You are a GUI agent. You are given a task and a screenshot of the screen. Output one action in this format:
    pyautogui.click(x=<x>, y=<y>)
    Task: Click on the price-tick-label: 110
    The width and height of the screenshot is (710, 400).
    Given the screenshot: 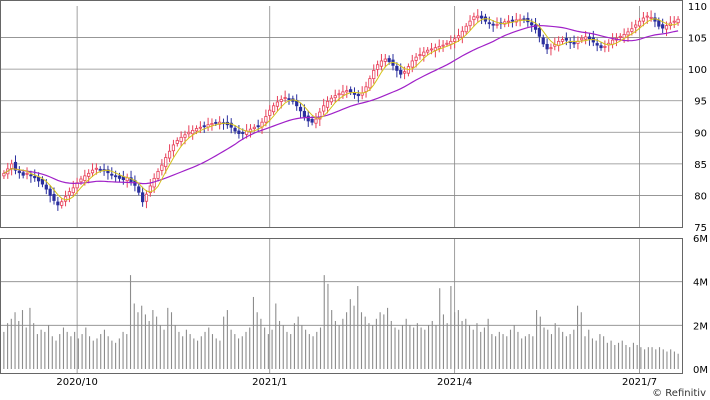 What is the action you would take?
    pyautogui.click(x=697, y=7)
    